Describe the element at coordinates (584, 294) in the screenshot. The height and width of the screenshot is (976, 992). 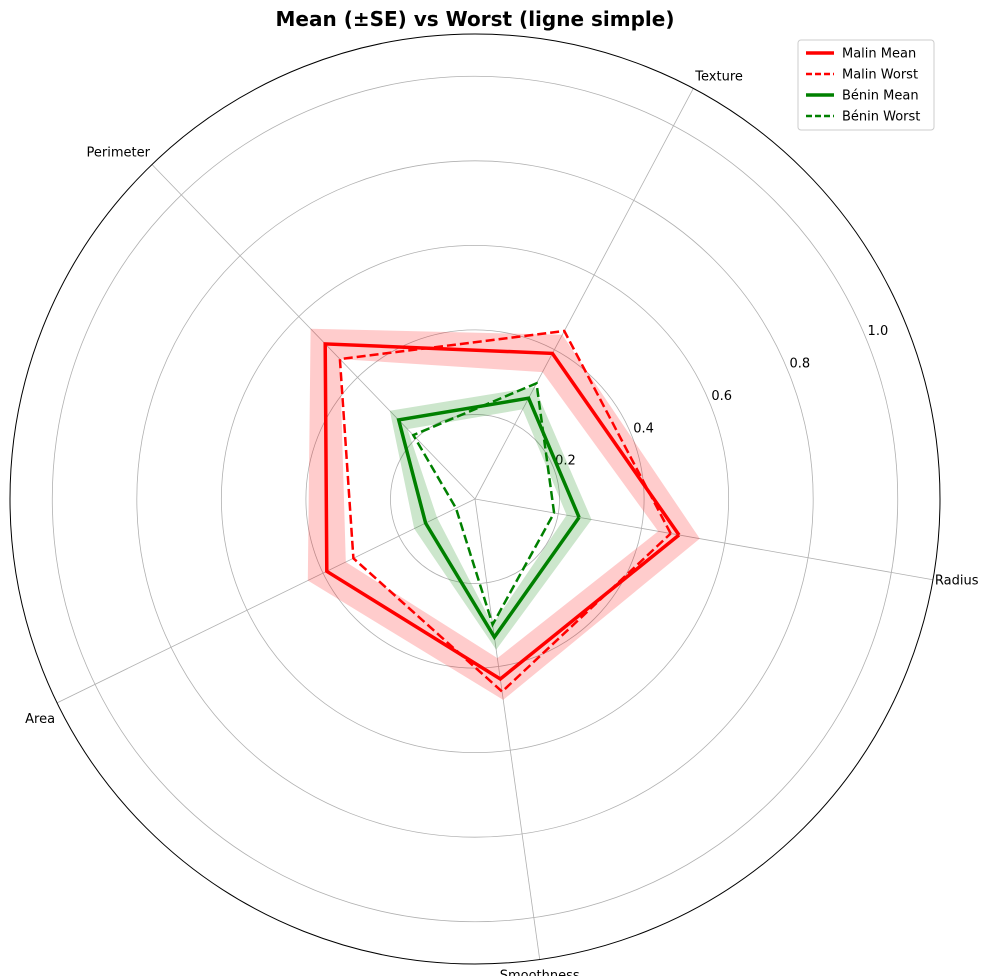
I see `spoke-texture` at that location.